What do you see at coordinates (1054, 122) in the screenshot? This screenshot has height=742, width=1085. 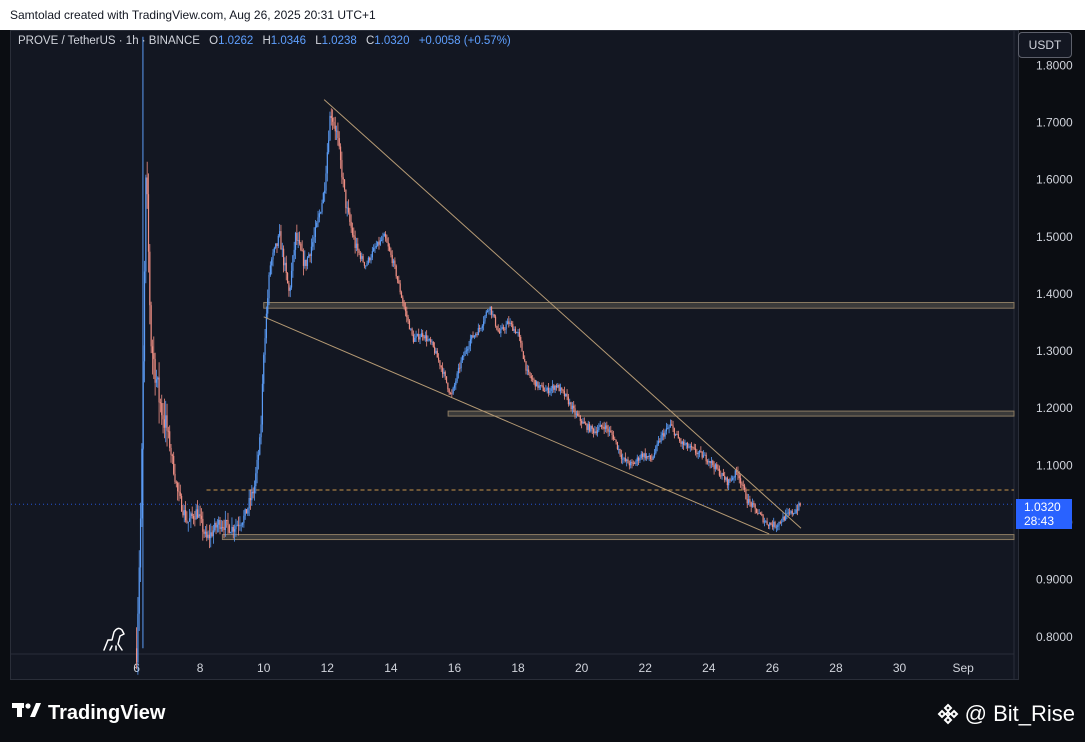 I see `y-tick-label: 1.7000` at bounding box center [1054, 122].